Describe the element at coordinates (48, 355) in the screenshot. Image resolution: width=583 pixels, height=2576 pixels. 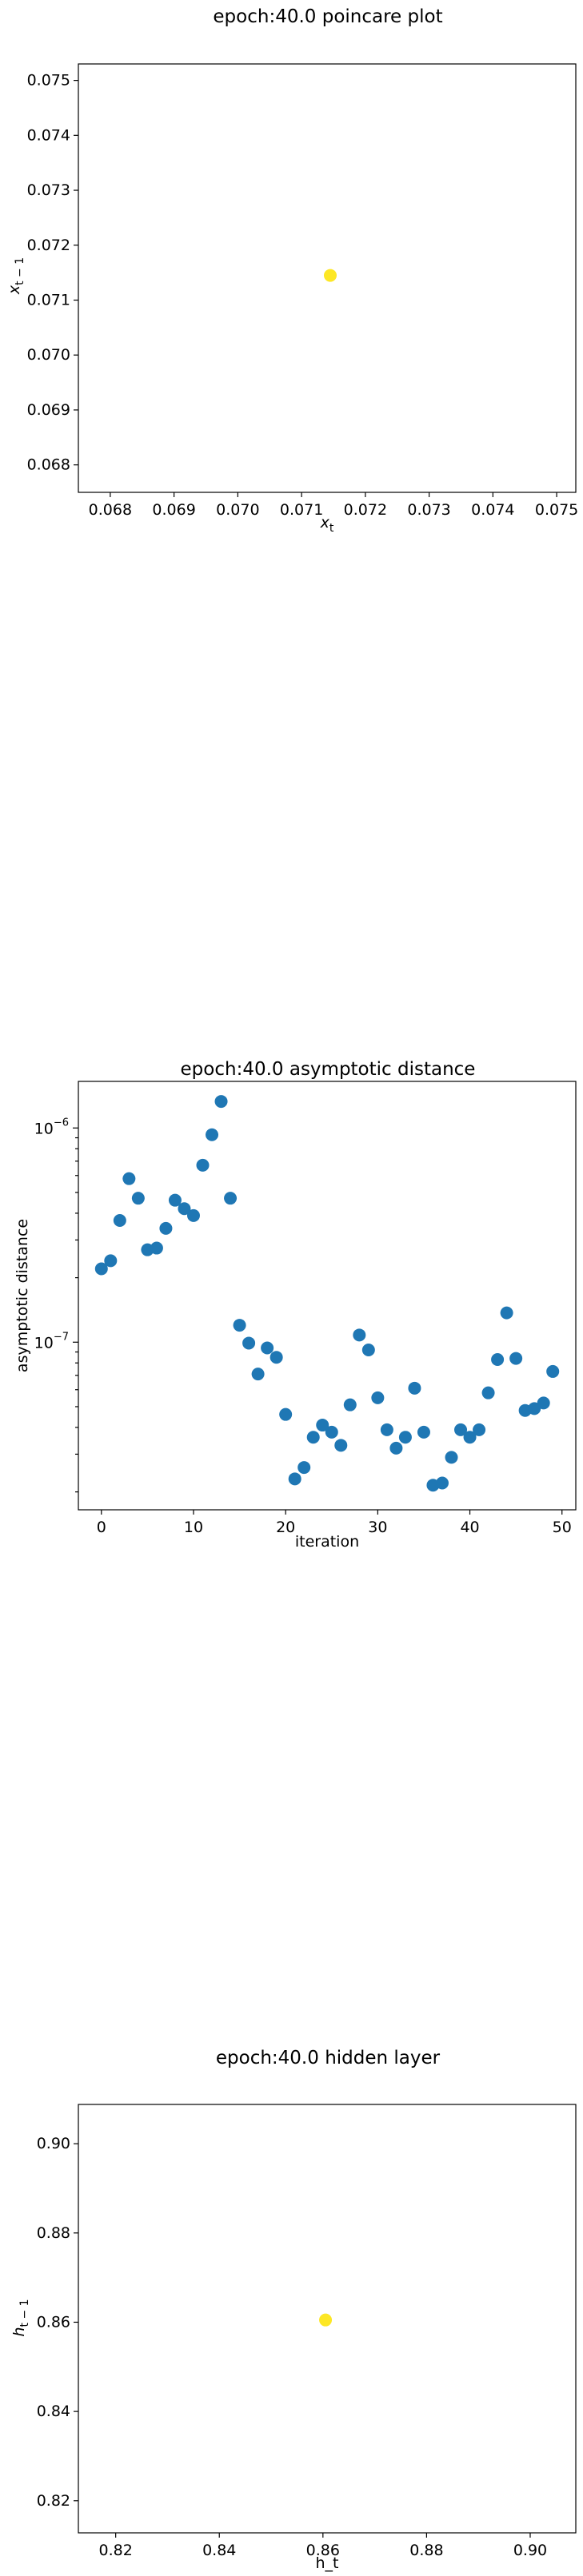
I see `y-tick-label: 0.070` at that location.